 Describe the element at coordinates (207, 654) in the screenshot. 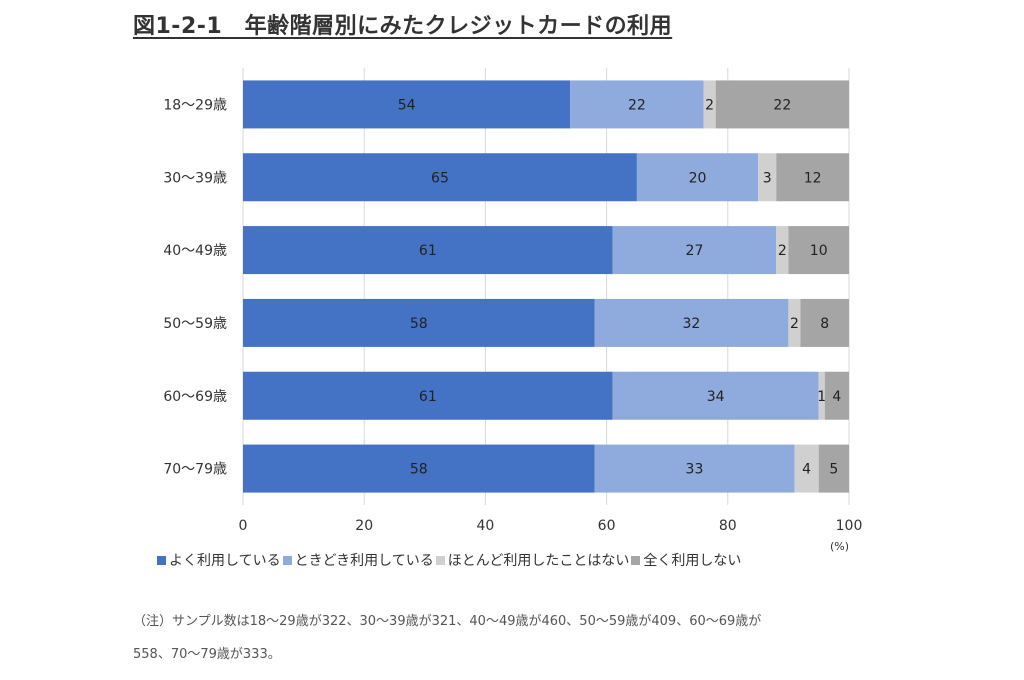

I see `note-line-2: 558、70～79歳が333。` at that location.